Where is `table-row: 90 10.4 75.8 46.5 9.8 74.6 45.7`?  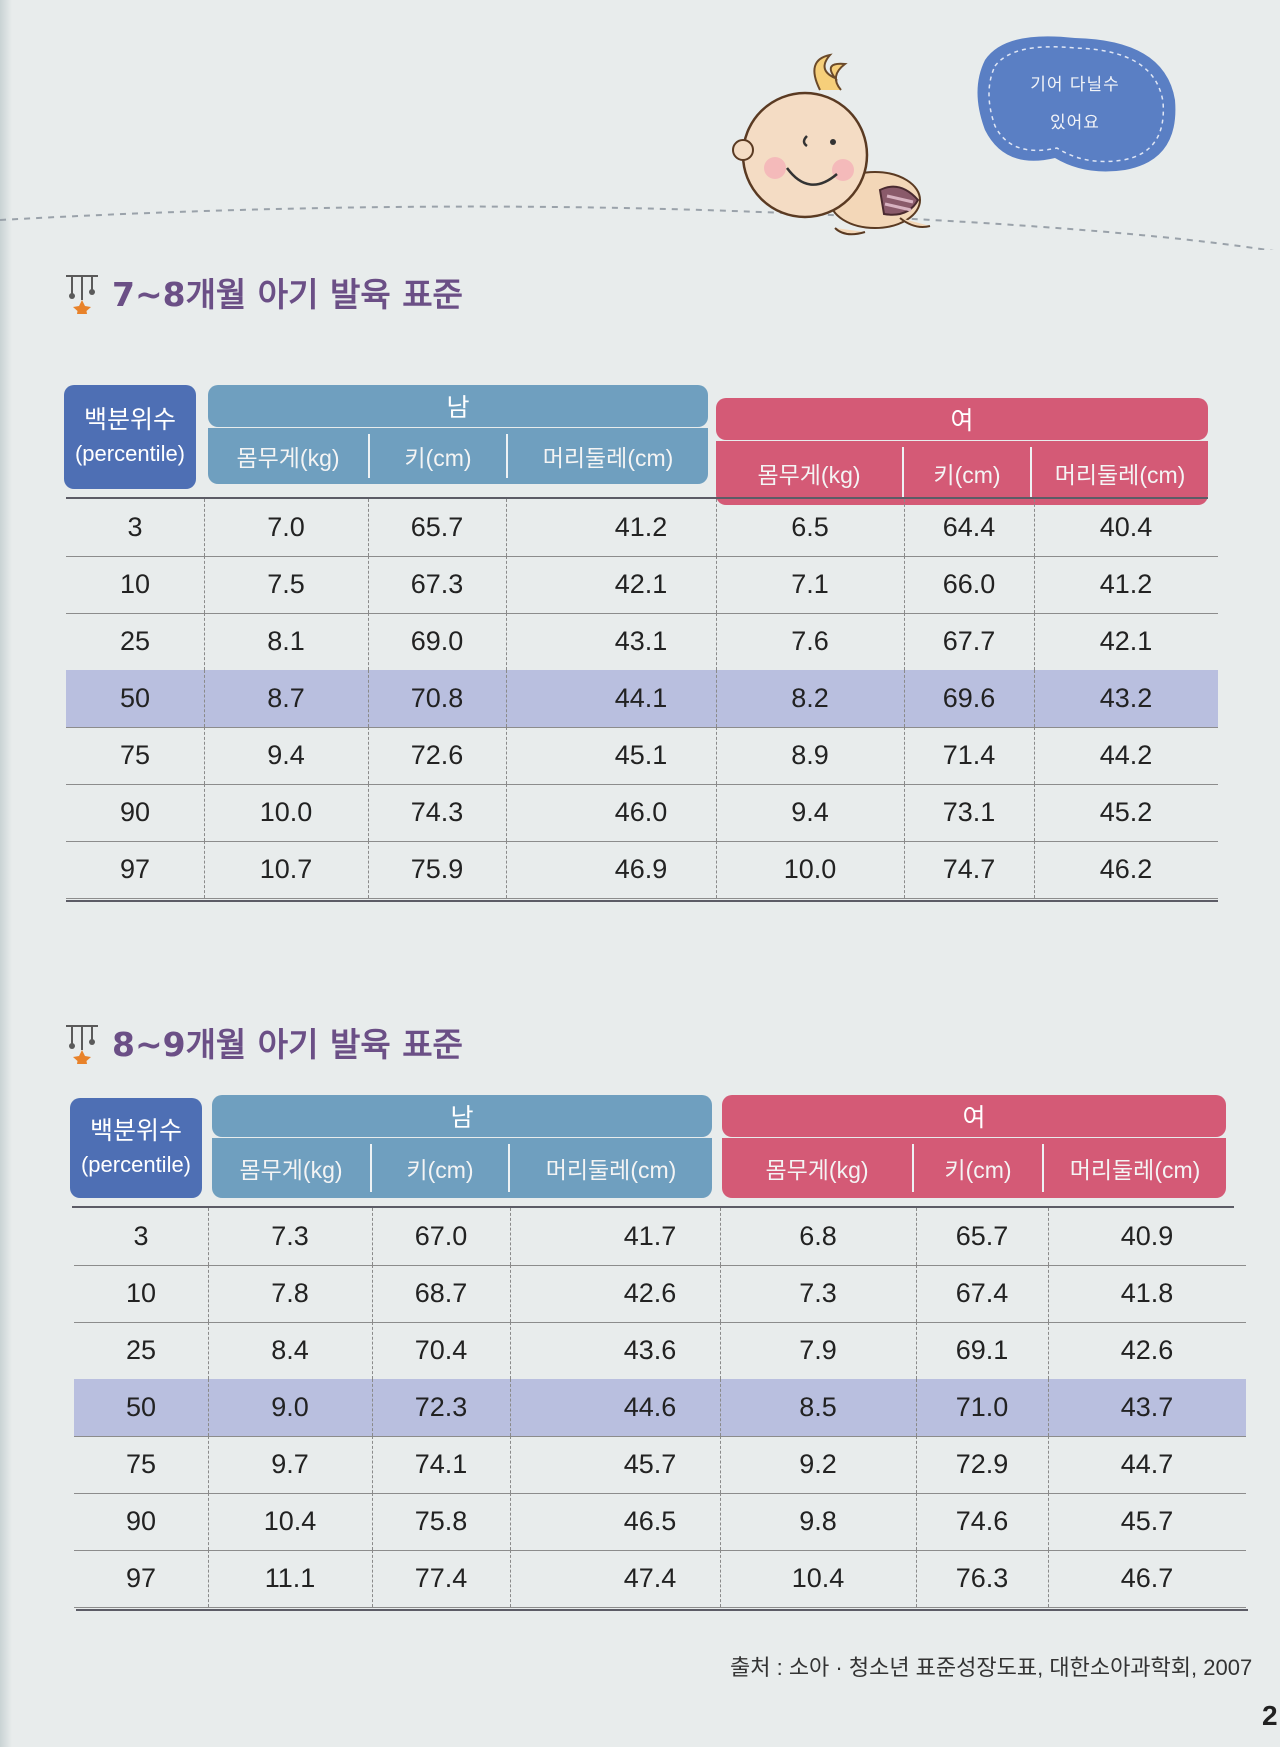 table-row: 90 10.4 75.8 46.5 9.8 74.6 45.7 is located at coordinates (660, 1522).